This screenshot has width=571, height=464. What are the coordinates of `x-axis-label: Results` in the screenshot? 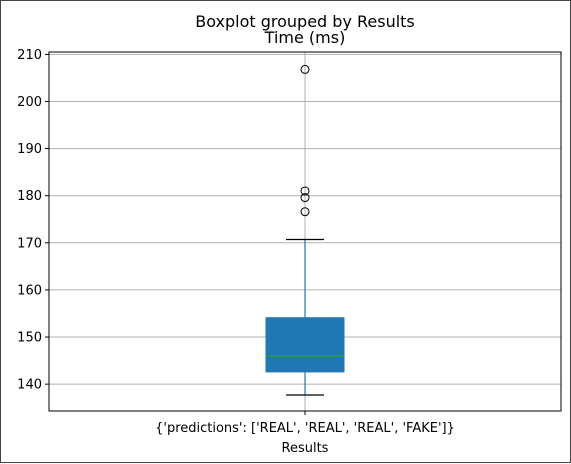 It's located at (305, 448).